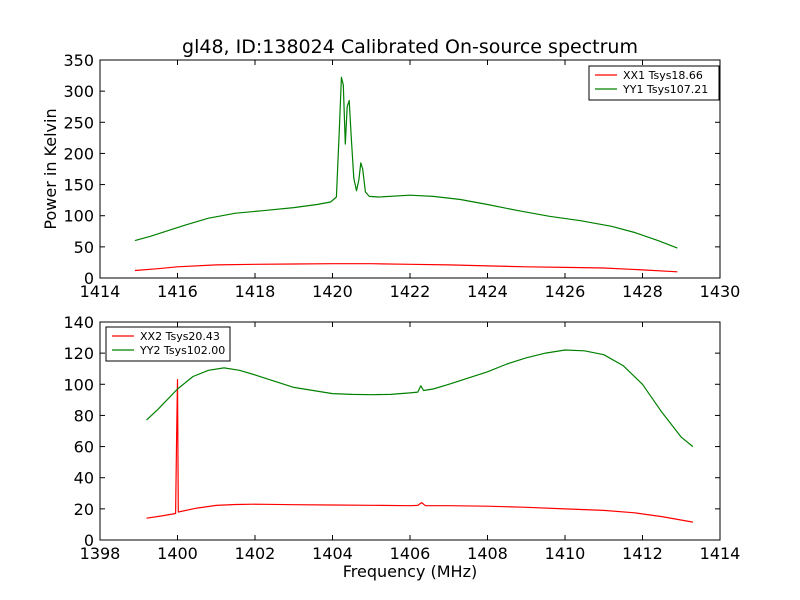  What do you see at coordinates (410, 291) in the screenshot?
I see `x-tick-label: 1422` at bounding box center [410, 291].